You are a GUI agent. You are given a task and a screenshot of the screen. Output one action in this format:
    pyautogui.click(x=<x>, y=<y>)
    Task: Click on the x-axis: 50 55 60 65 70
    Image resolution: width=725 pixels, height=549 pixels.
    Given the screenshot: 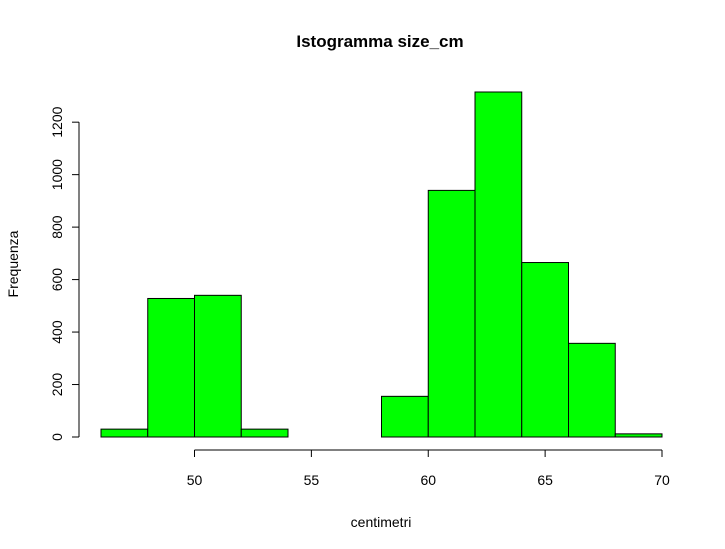 What is the action you would take?
    pyautogui.click(x=428, y=468)
    